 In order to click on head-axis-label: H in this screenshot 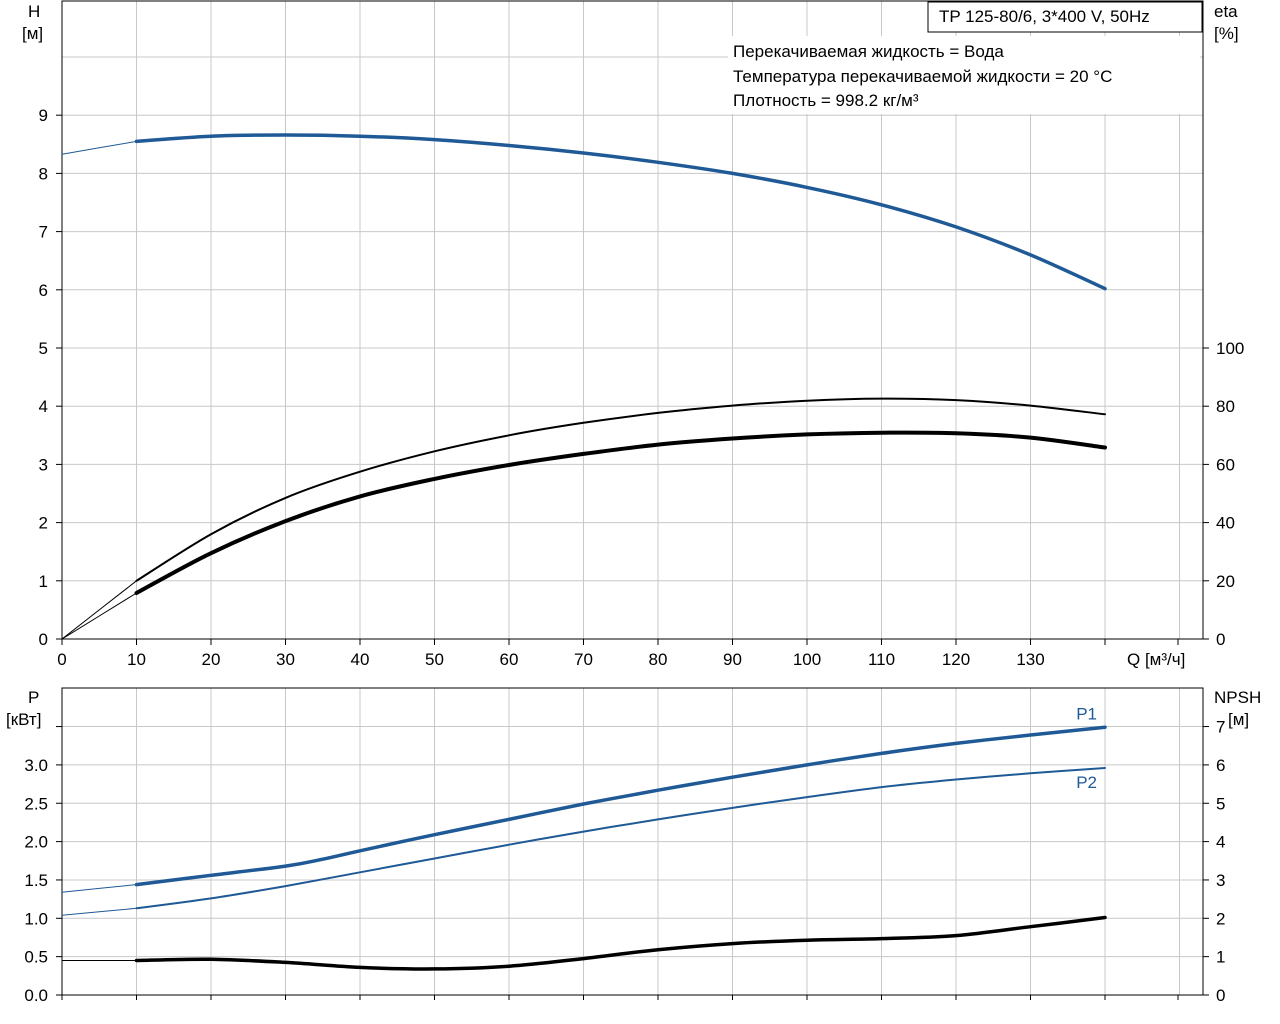, I will do `click(34, 11)`.